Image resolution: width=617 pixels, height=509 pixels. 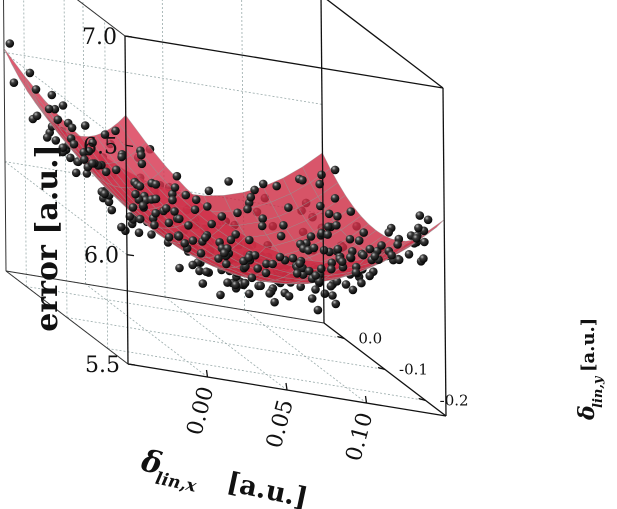 What do you see at coordinates (381, 368) in the screenshot?
I see `y-tick-mark` at bounding box center [381, 368].